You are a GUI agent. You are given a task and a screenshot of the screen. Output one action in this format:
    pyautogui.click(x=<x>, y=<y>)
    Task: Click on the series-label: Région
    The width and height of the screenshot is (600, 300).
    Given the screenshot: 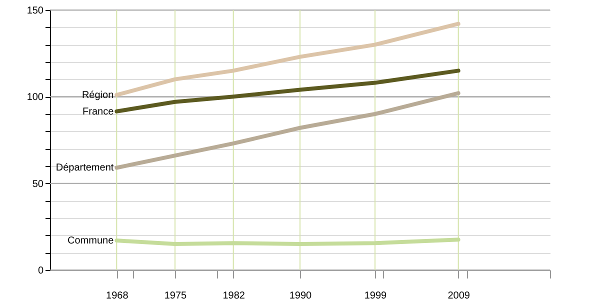 What is the action you would take?
    pyautogui.click(x=98, y=95)
    